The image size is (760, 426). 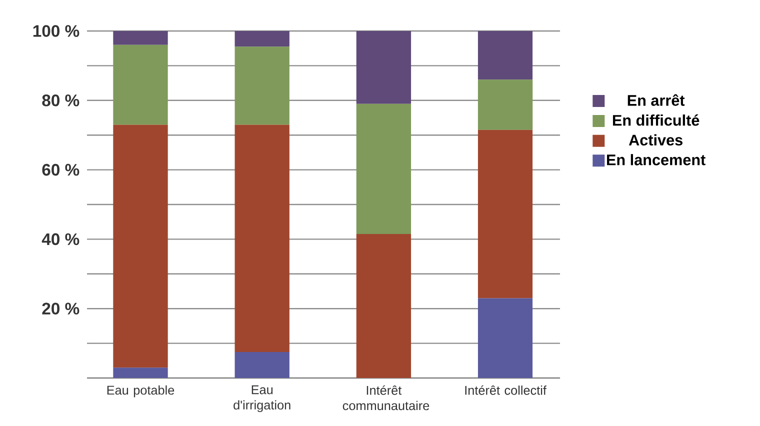 What do you see at coordinates (656, 100) in the screenshot?
I see `legend-label: En arrêt` at bounding box center [656, 100].